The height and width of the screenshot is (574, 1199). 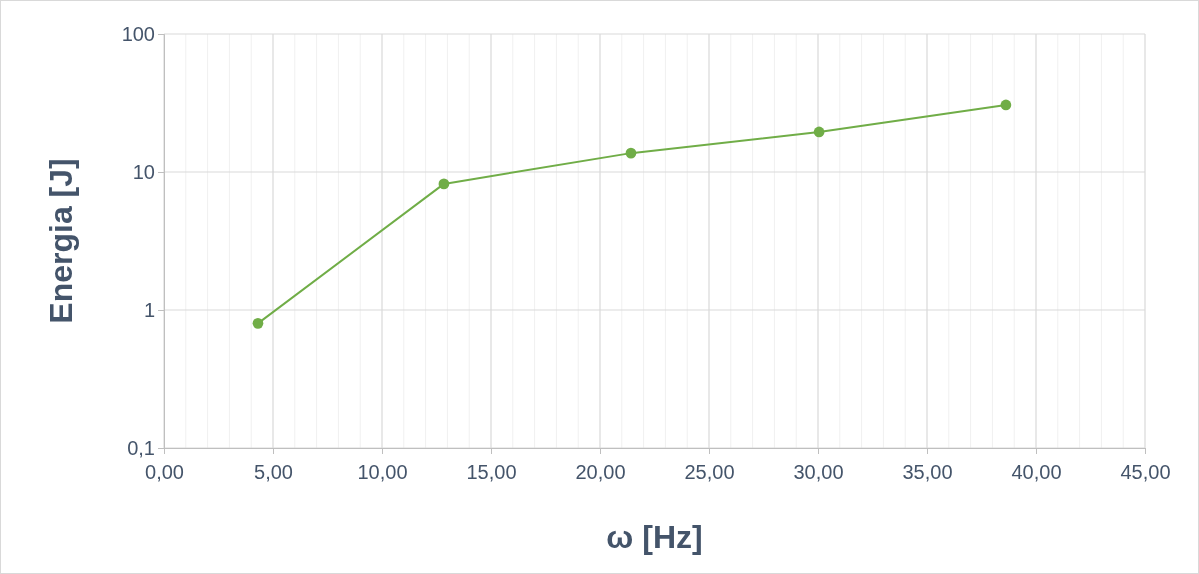 I want to click on x-tick-label: 5,00, so click(x=273, y=472).